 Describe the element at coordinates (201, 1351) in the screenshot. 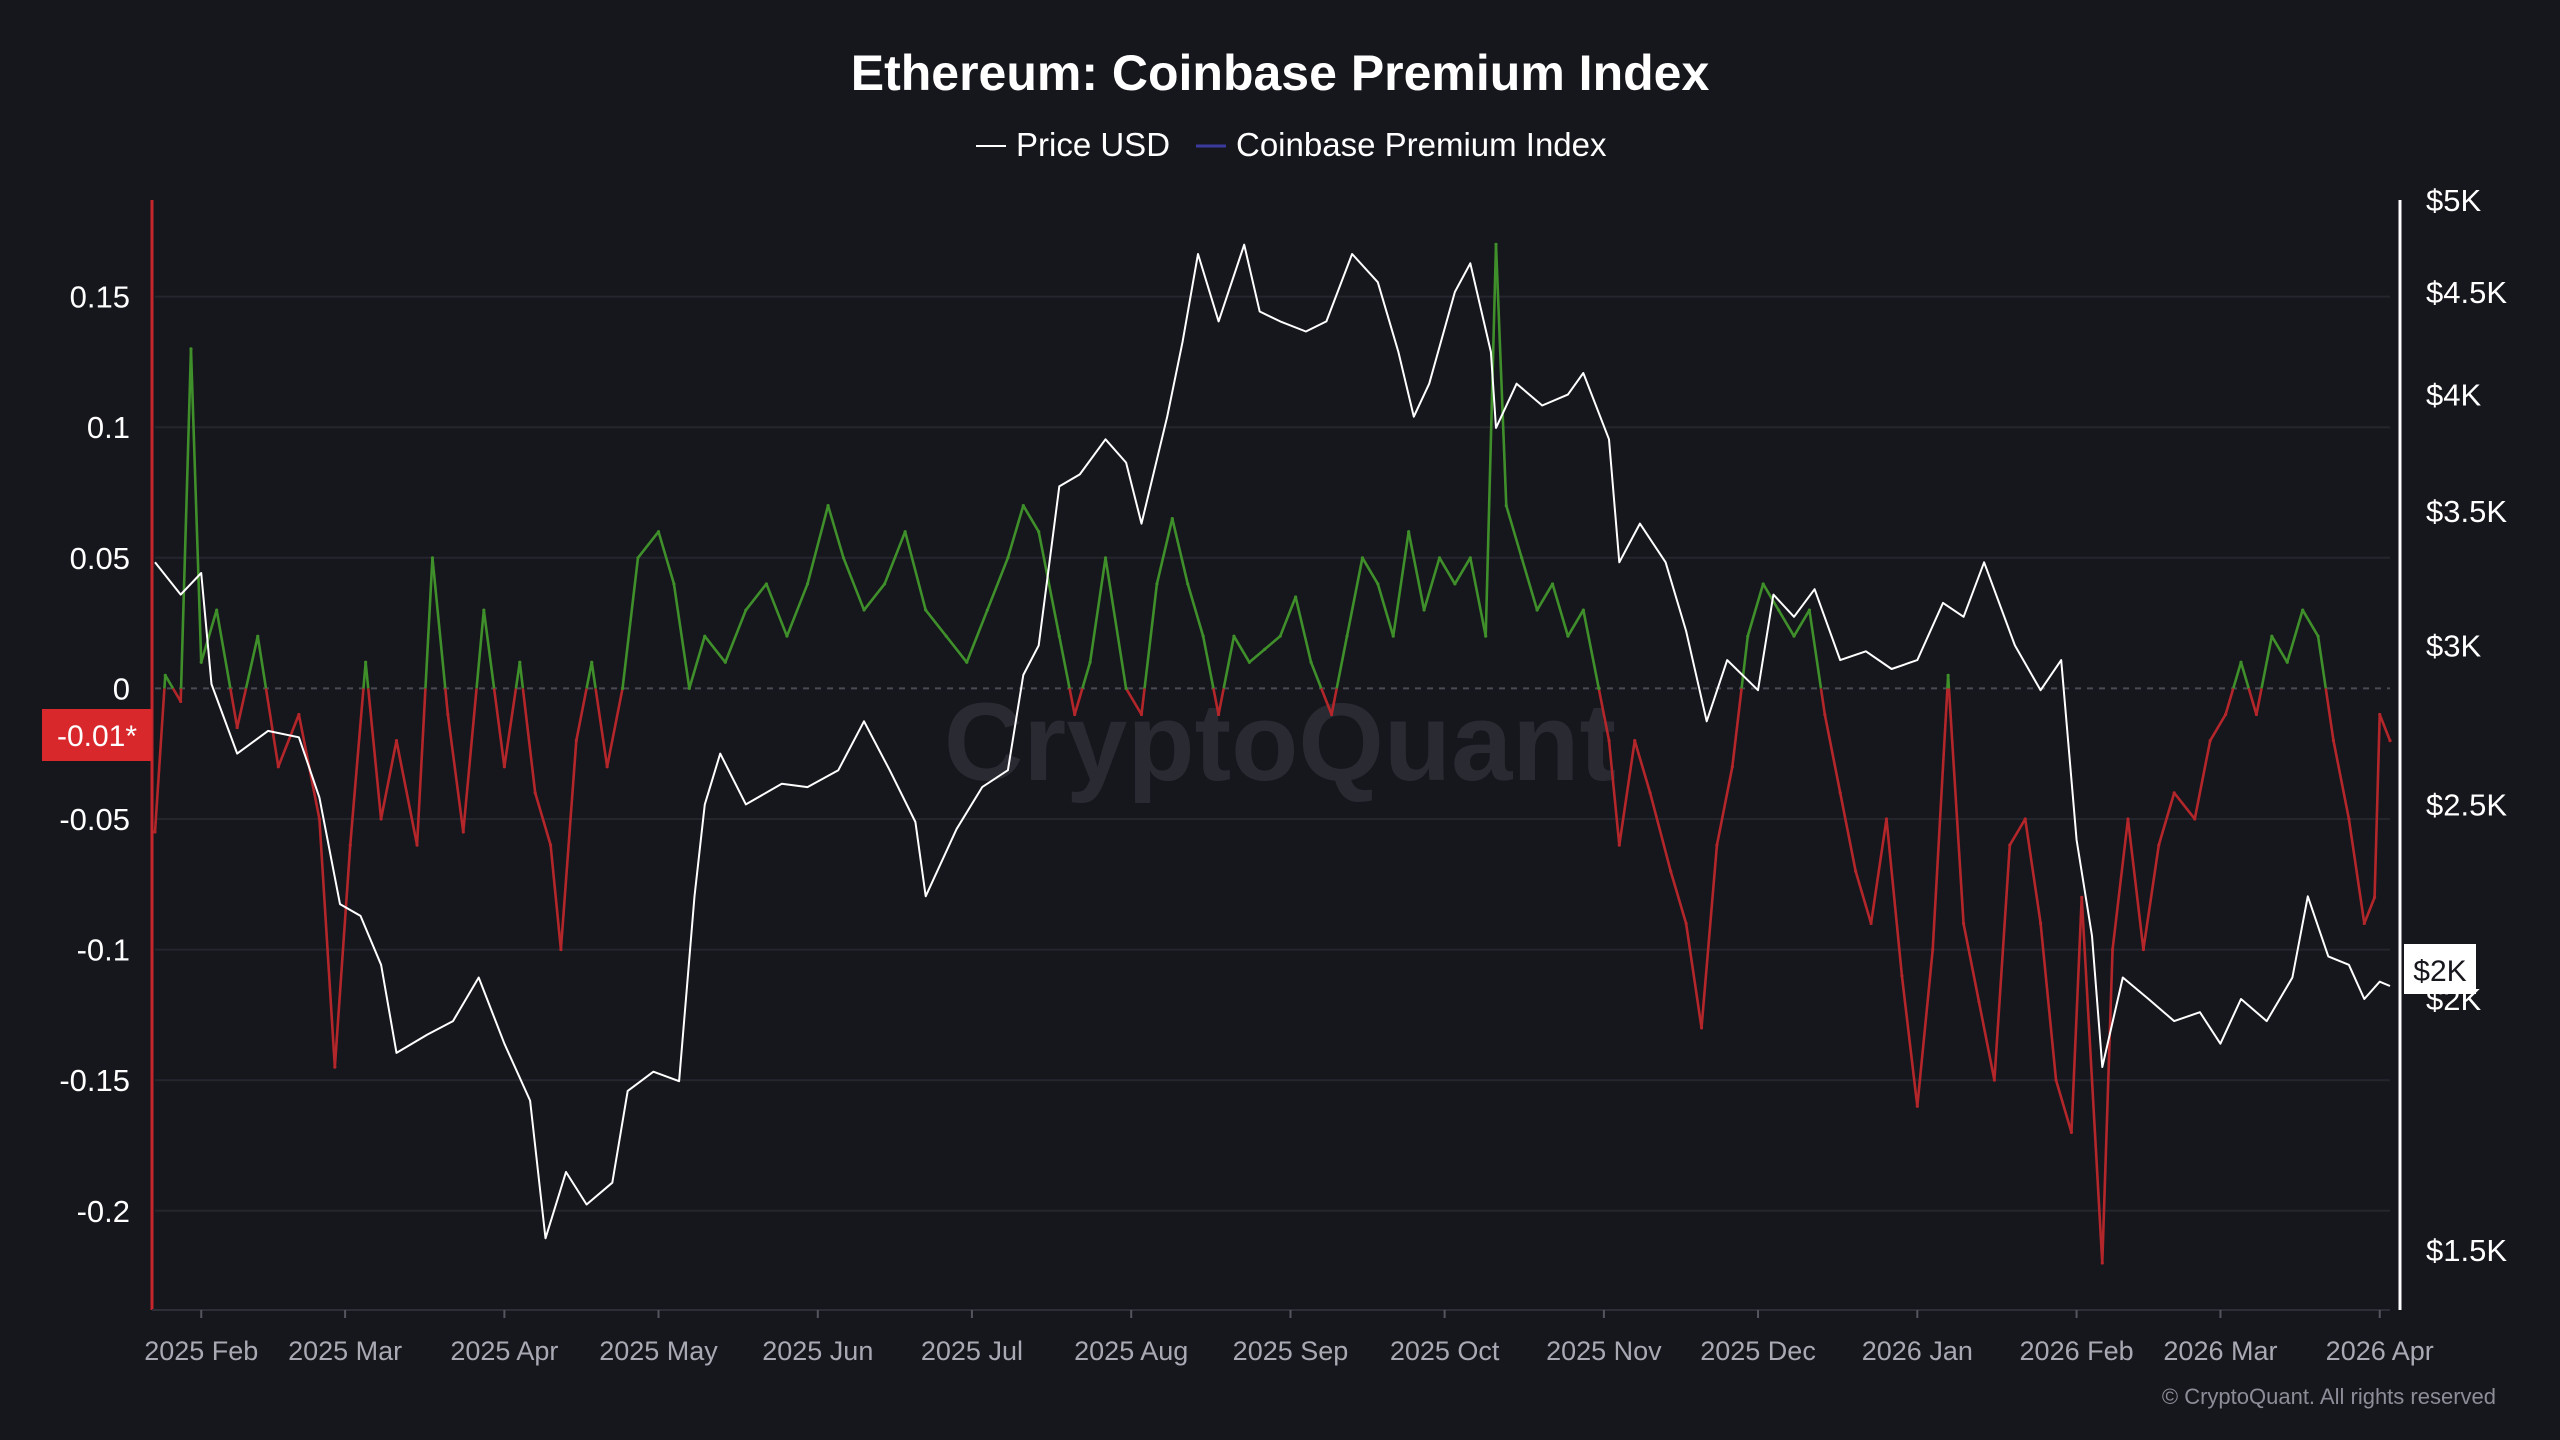

I see `x-tick-label: 2025 Feb` at that location.